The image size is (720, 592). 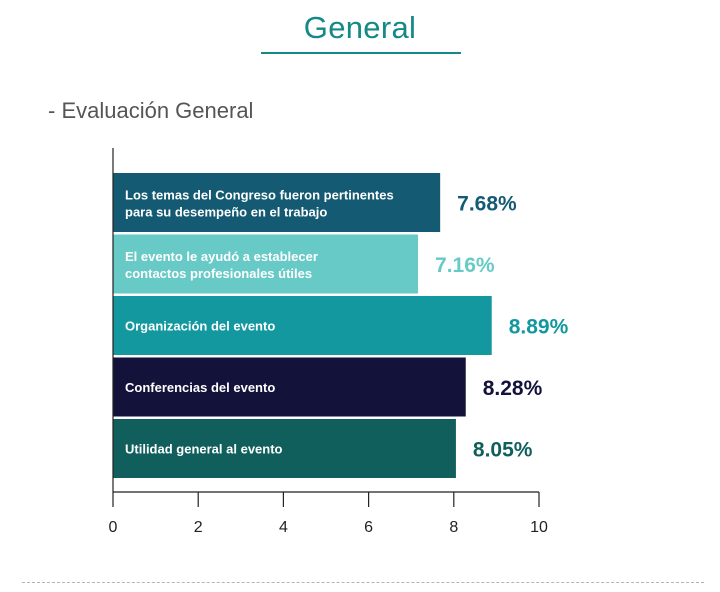 I want to click on bar-label-2-line1: El evento le ayudó a establecer, so click(x=221, y=256).